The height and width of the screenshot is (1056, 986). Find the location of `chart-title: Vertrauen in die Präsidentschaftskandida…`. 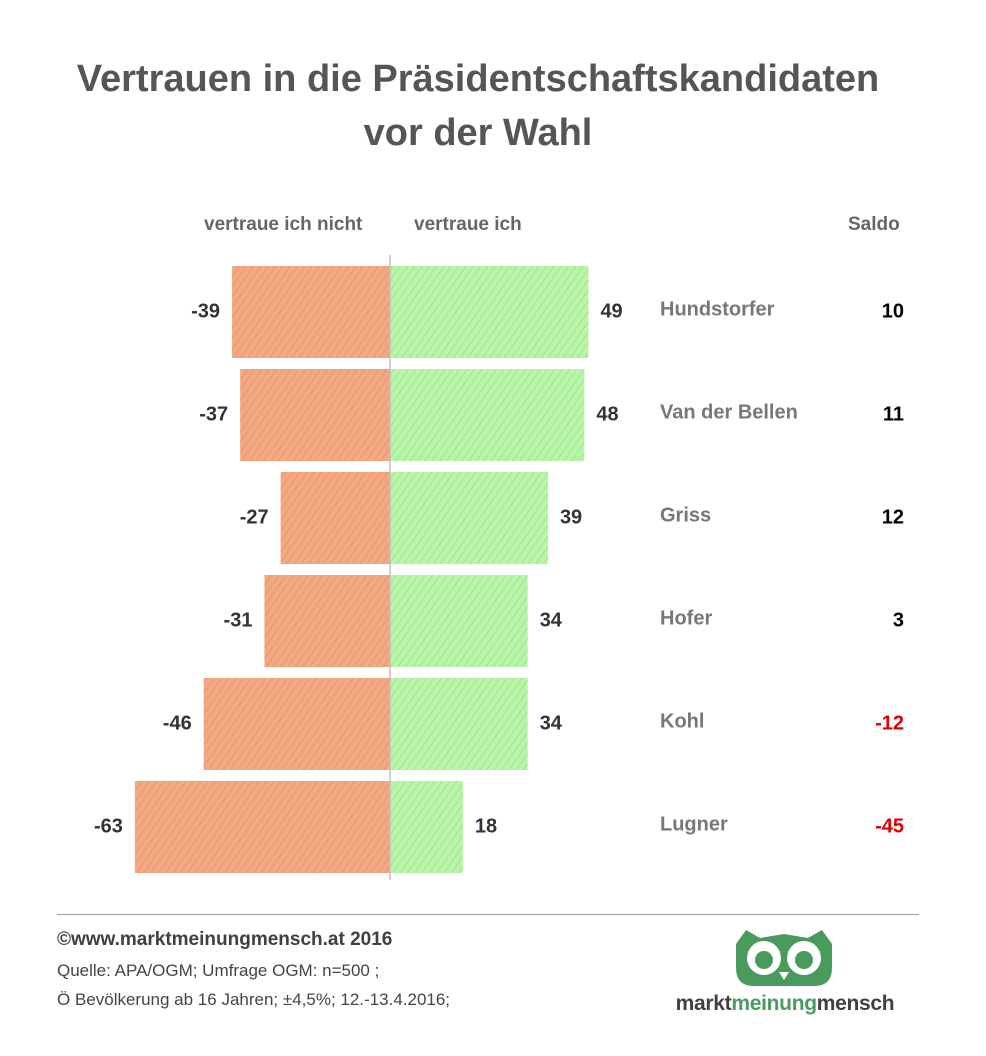

chart-title: Vertrauen in die Präsidentschaftskandida… is located at coordinates (478, 106).